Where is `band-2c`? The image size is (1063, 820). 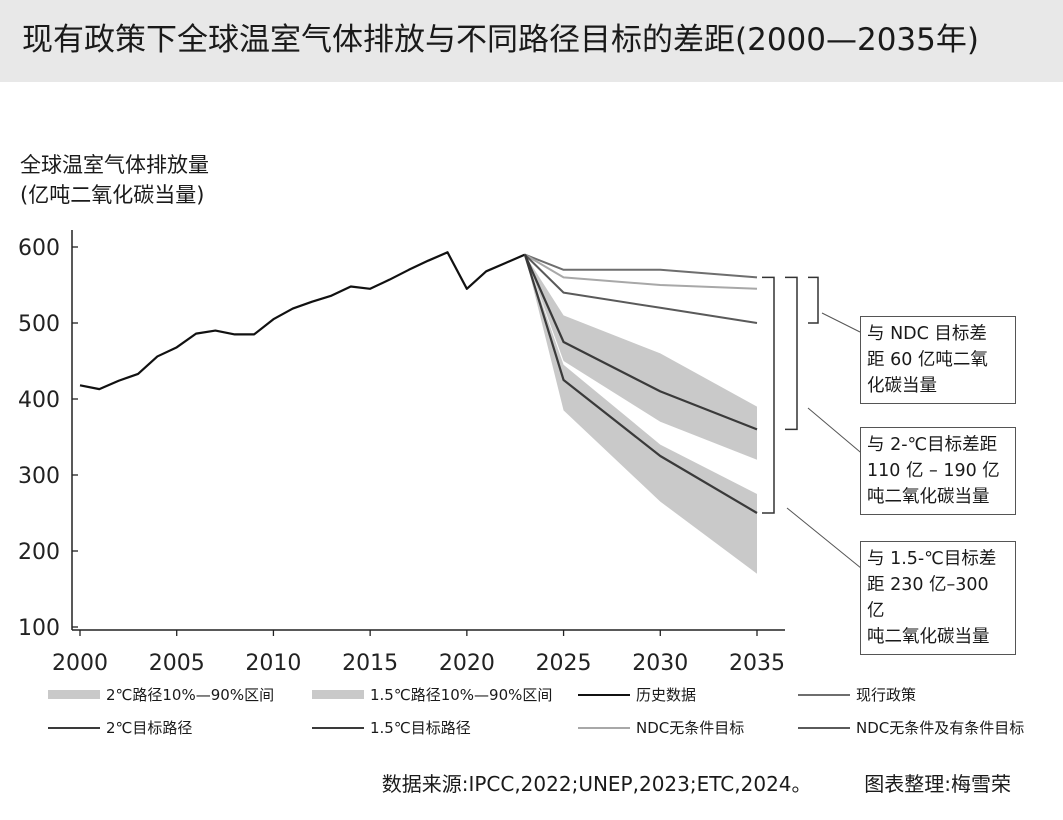 band-2c is located at coordinates (640, 357).